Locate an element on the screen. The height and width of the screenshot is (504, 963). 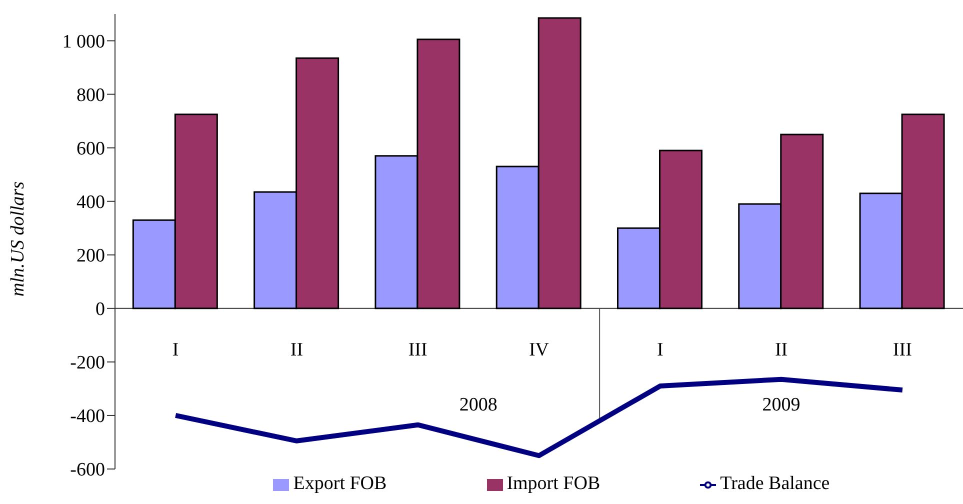
y-tick-label: 800 is located at coordinates (90, 95).